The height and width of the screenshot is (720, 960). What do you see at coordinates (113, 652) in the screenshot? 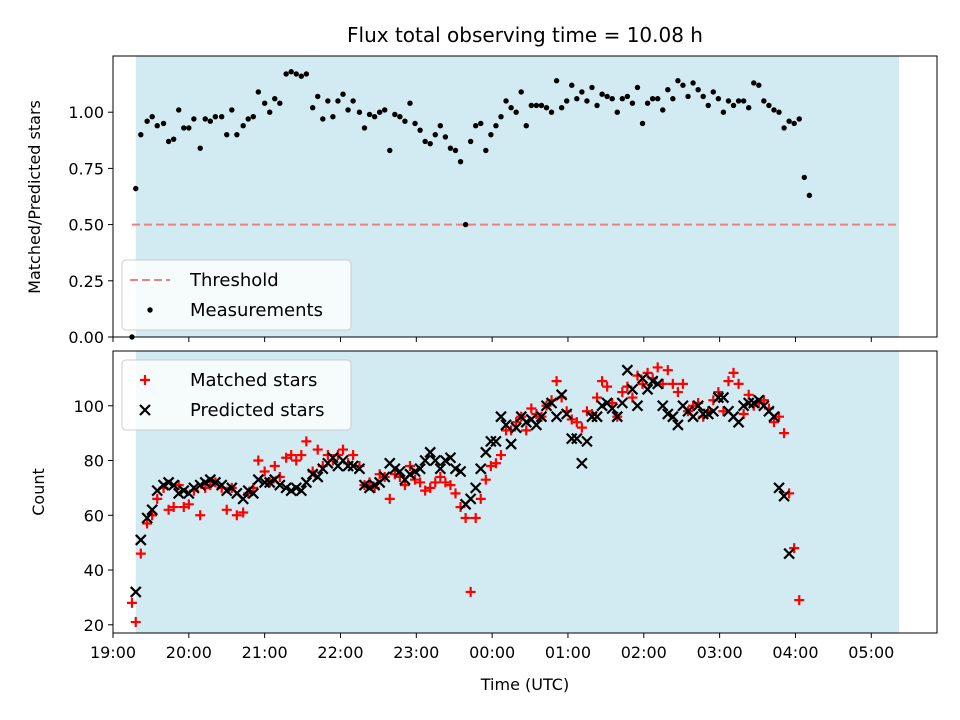
I see `x-tick-label: 19:00` at bounding box center [113, 652].